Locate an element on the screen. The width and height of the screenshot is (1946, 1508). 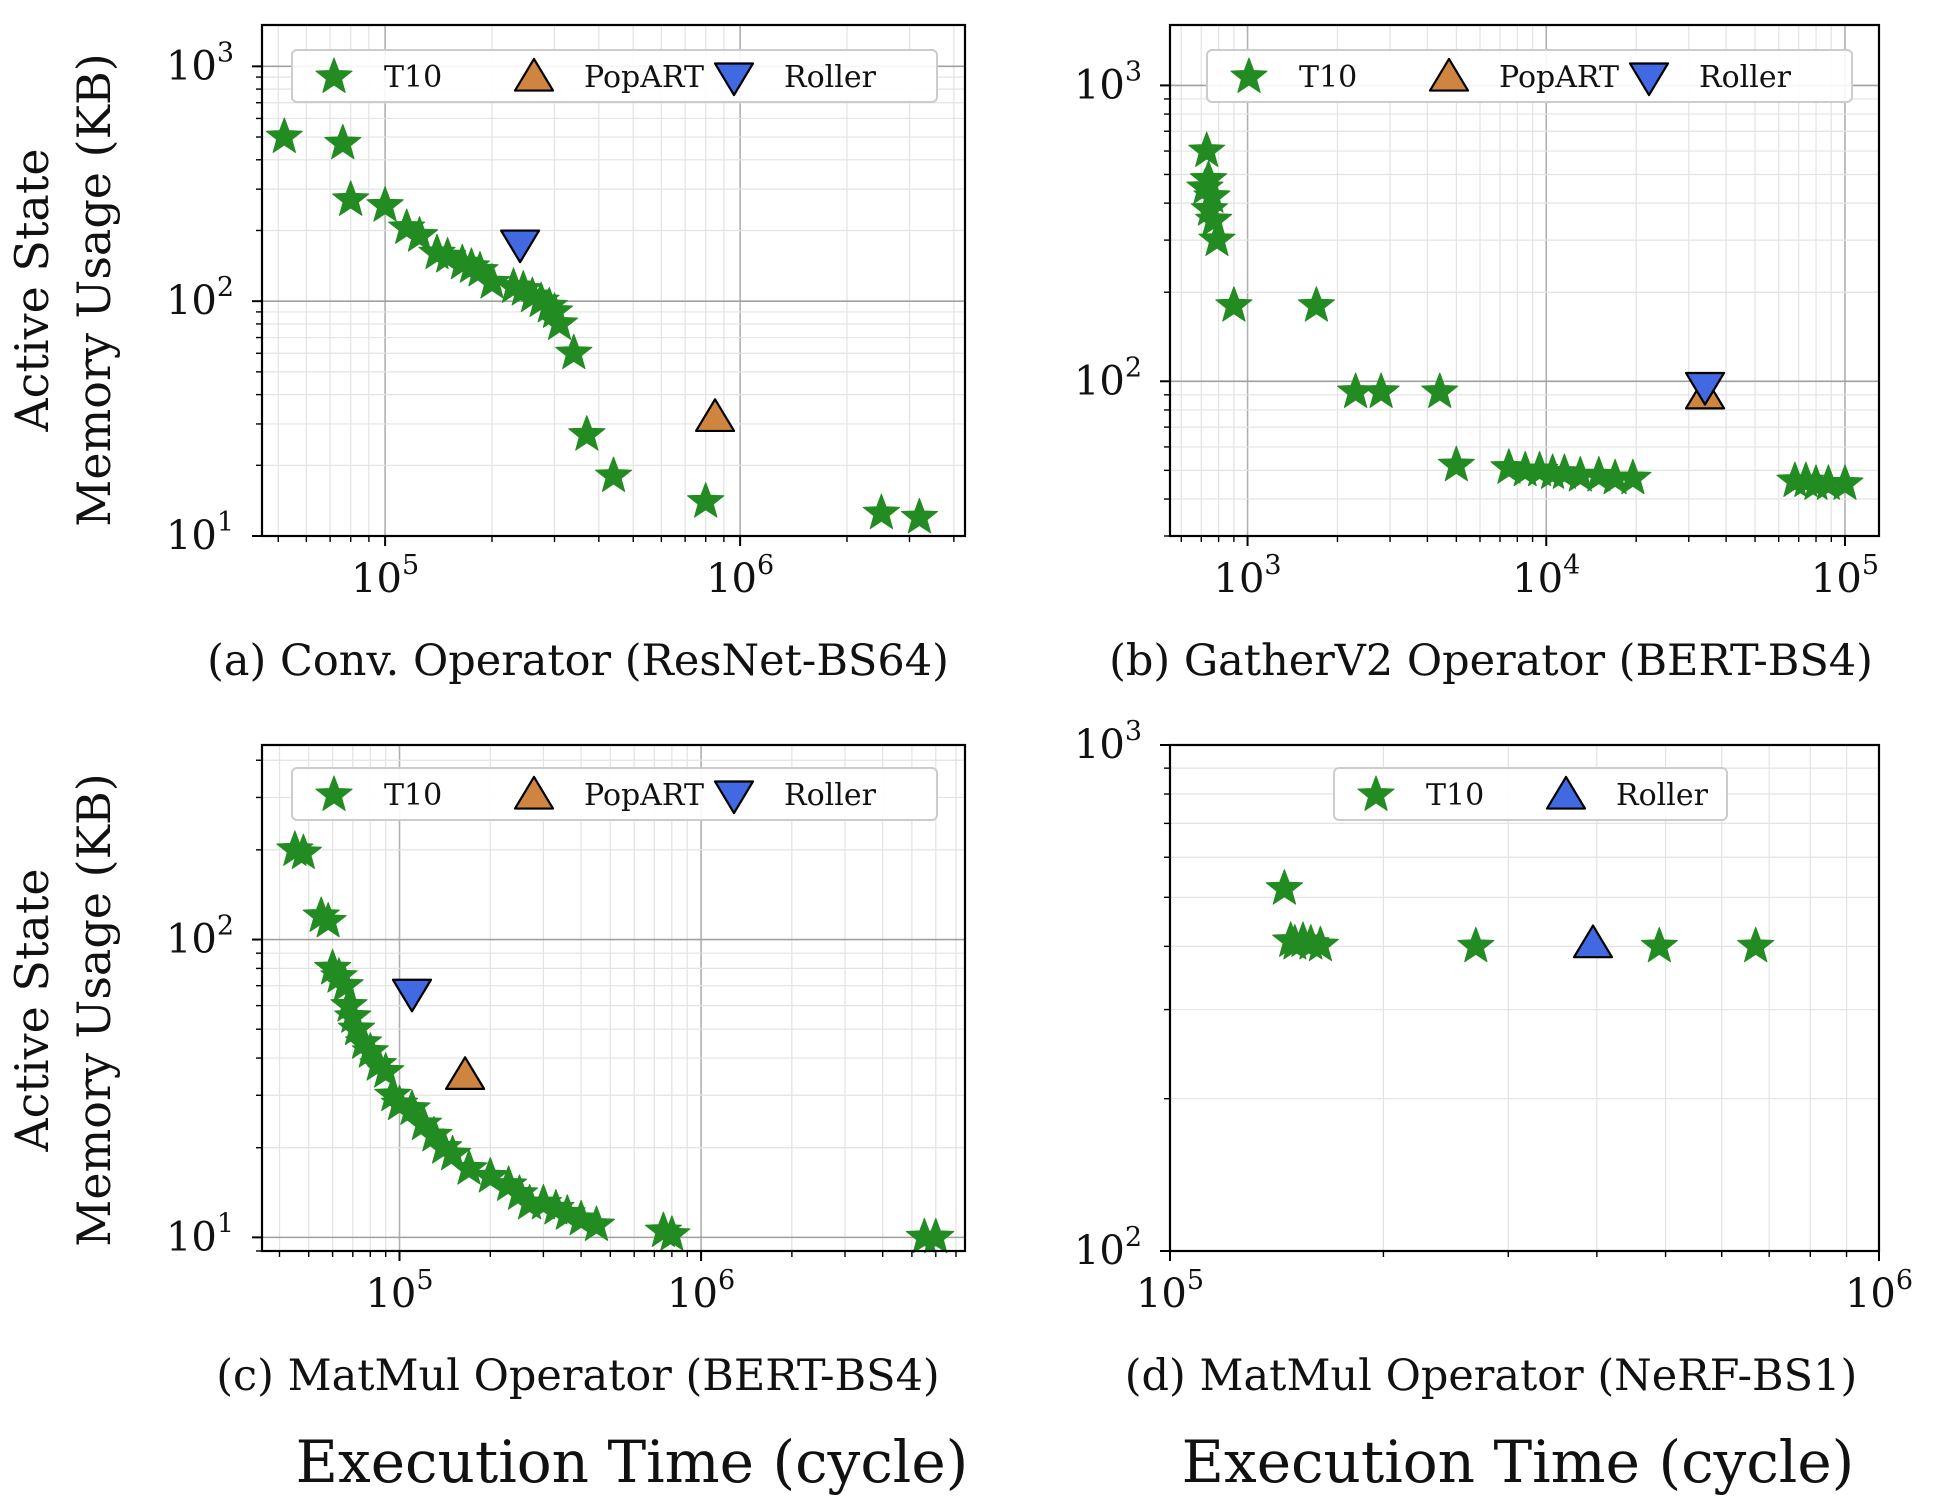
x-tick-label: 10⁴ is located at coordinates (1546, 576).